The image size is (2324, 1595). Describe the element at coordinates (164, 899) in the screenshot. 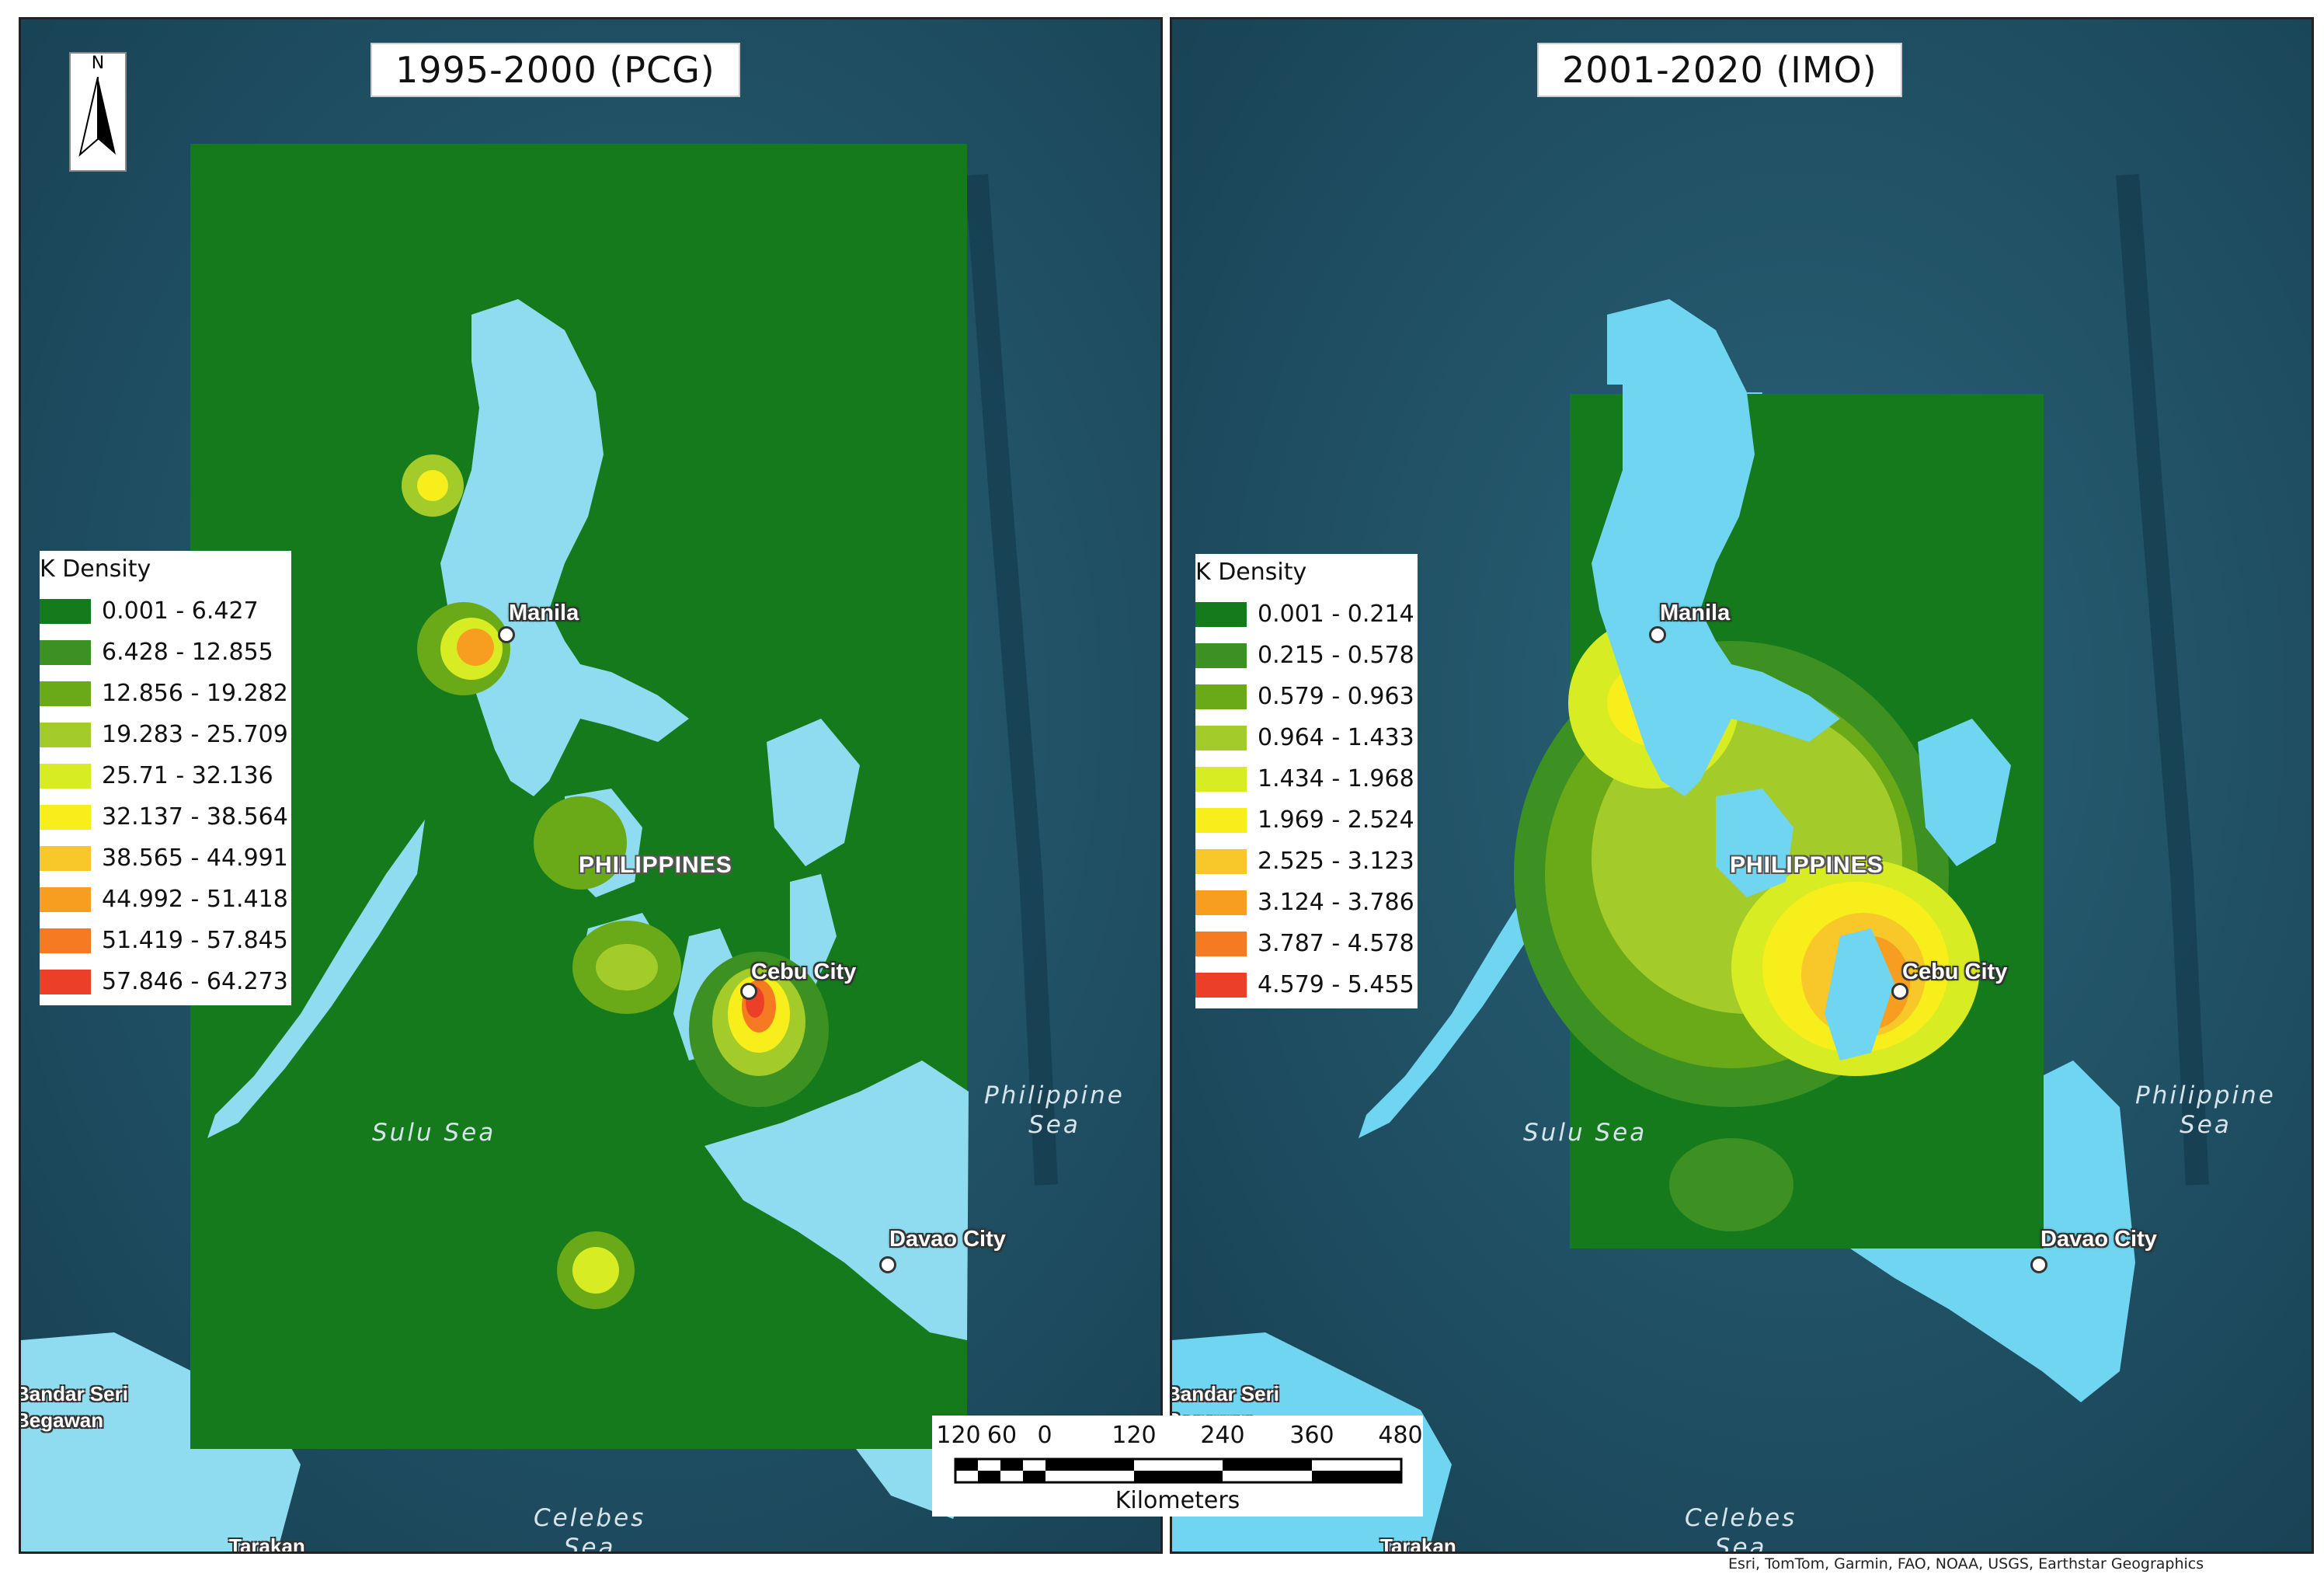

I see `legend-row: 44.992 - 51.418` at that location.